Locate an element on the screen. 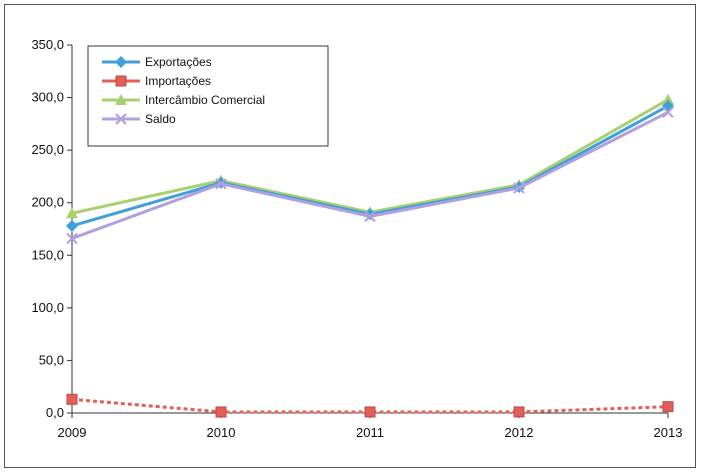 The height and width of the screenshot is (476, 703). y-tick-label: 300,0 is located at coordinates (47, 97).